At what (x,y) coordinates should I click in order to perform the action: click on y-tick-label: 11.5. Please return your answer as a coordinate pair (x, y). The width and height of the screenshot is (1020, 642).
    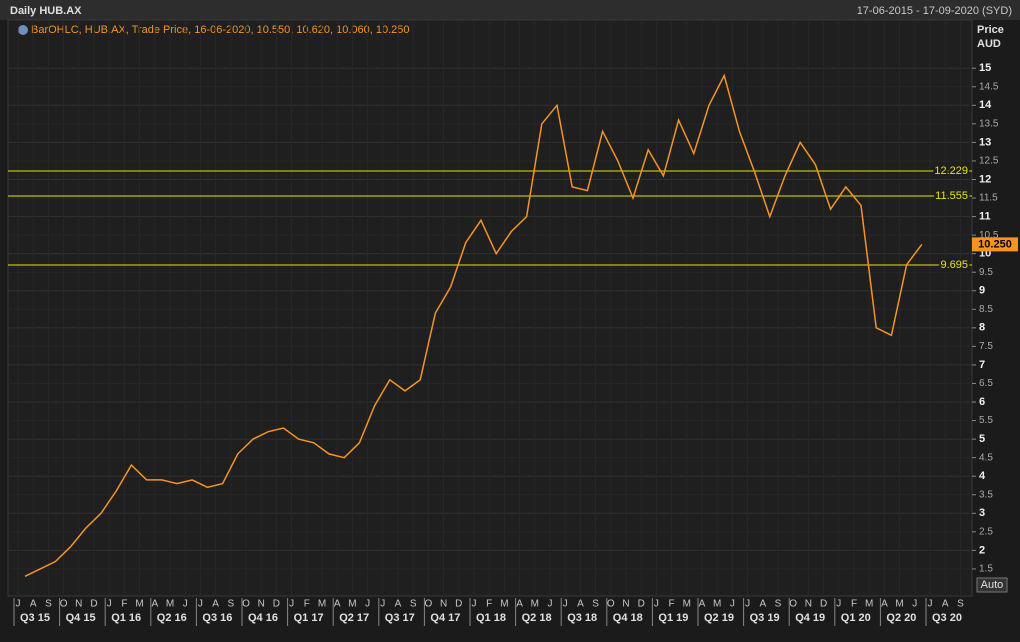
    Looking at the image, I should click on (988, 198).